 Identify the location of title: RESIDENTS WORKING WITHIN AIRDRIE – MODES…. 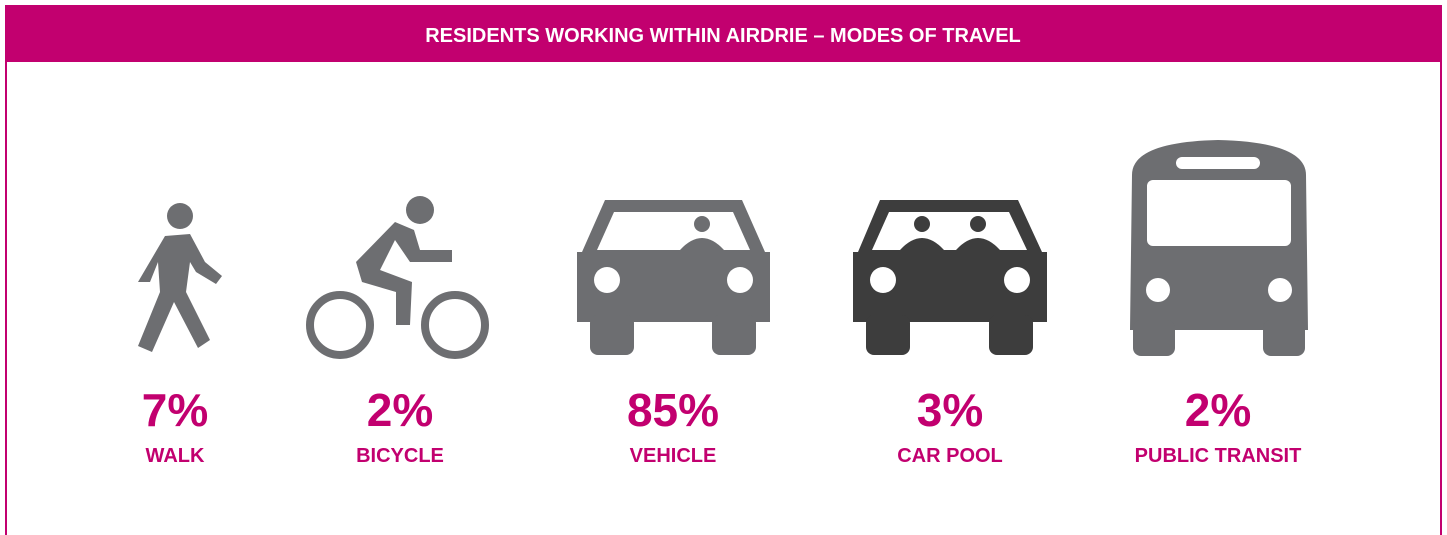
(723, 36).